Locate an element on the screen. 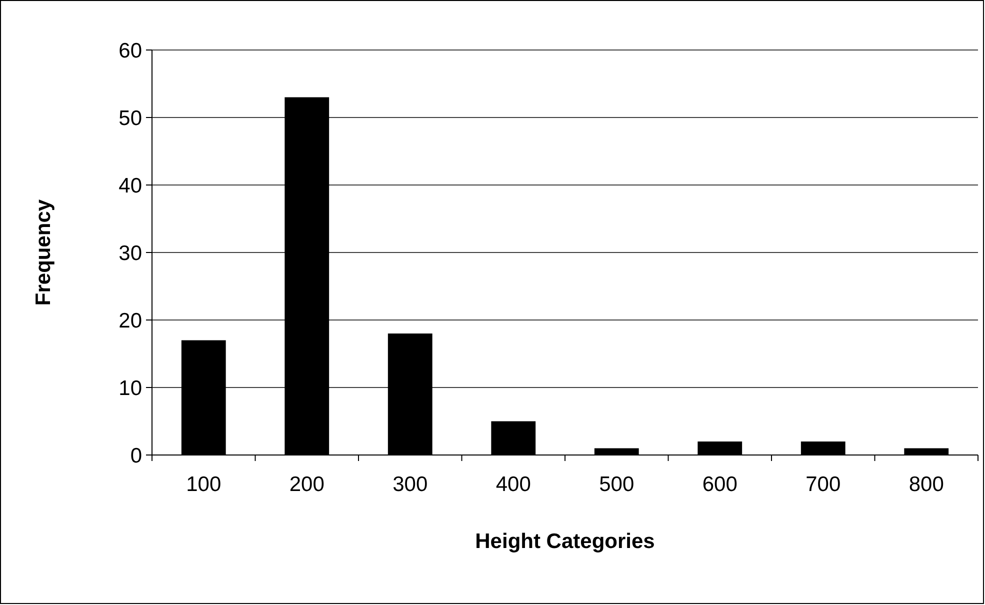  y-tick-label: 60 is located at coordinates (130, 50).